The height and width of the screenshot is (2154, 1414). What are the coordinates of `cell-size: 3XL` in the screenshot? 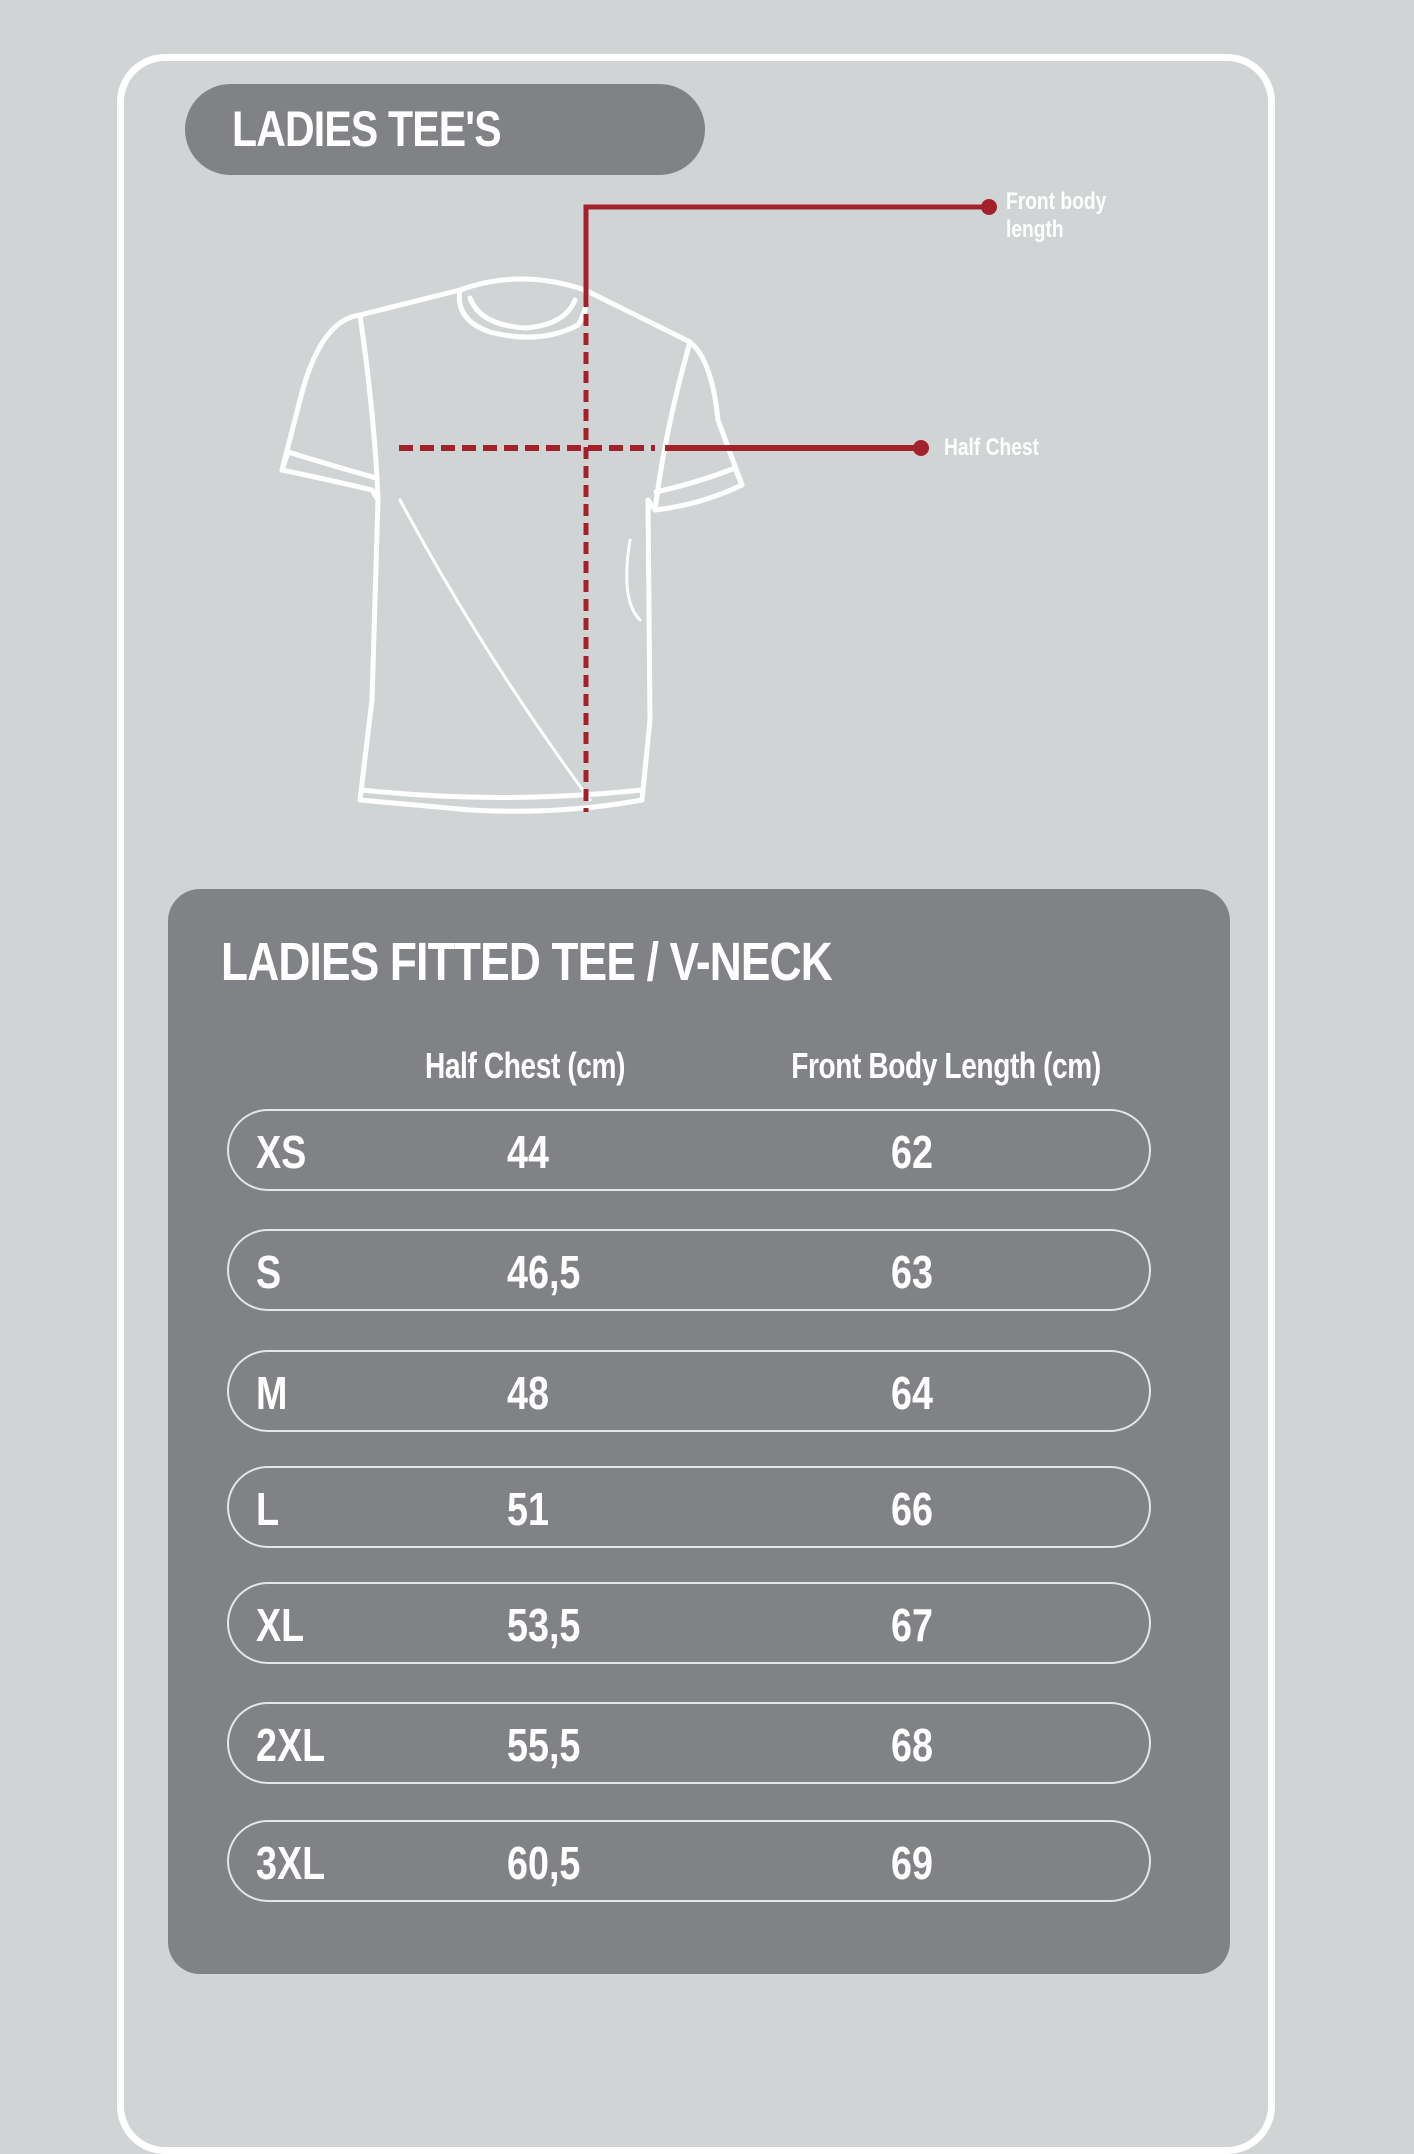 It's located at (291, 1863).